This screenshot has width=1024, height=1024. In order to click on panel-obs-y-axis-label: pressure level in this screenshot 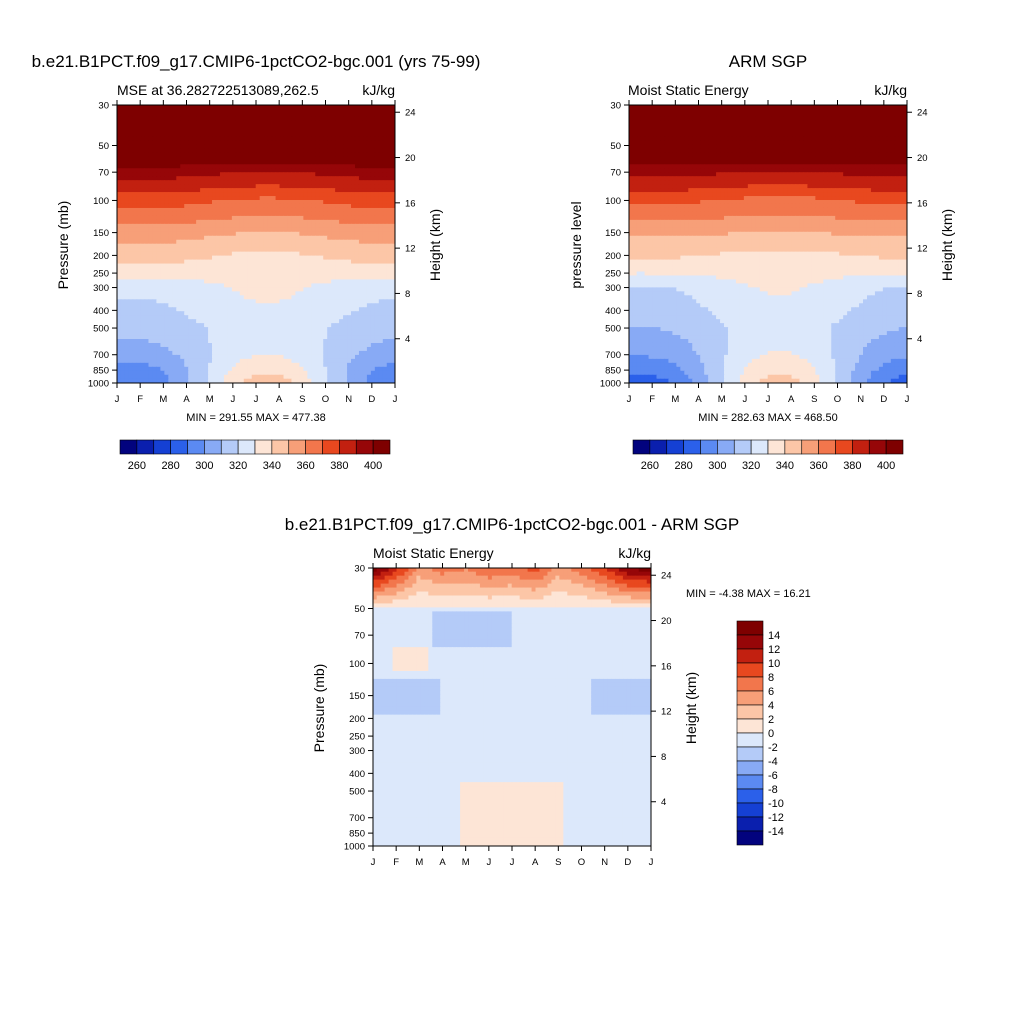, I will do `click(576, 244)`.